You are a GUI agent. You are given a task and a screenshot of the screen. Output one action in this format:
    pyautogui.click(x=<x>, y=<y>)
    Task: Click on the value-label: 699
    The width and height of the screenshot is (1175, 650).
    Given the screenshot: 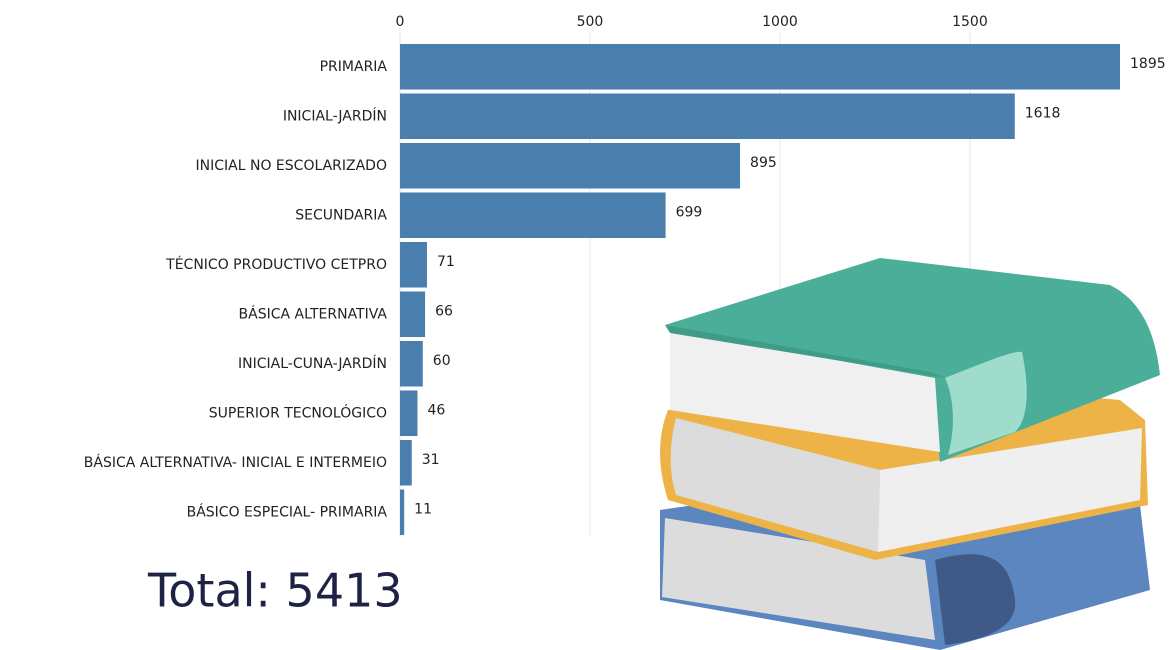 What is the action you would take?
    pyautogui.click(x=689, y=212)
    